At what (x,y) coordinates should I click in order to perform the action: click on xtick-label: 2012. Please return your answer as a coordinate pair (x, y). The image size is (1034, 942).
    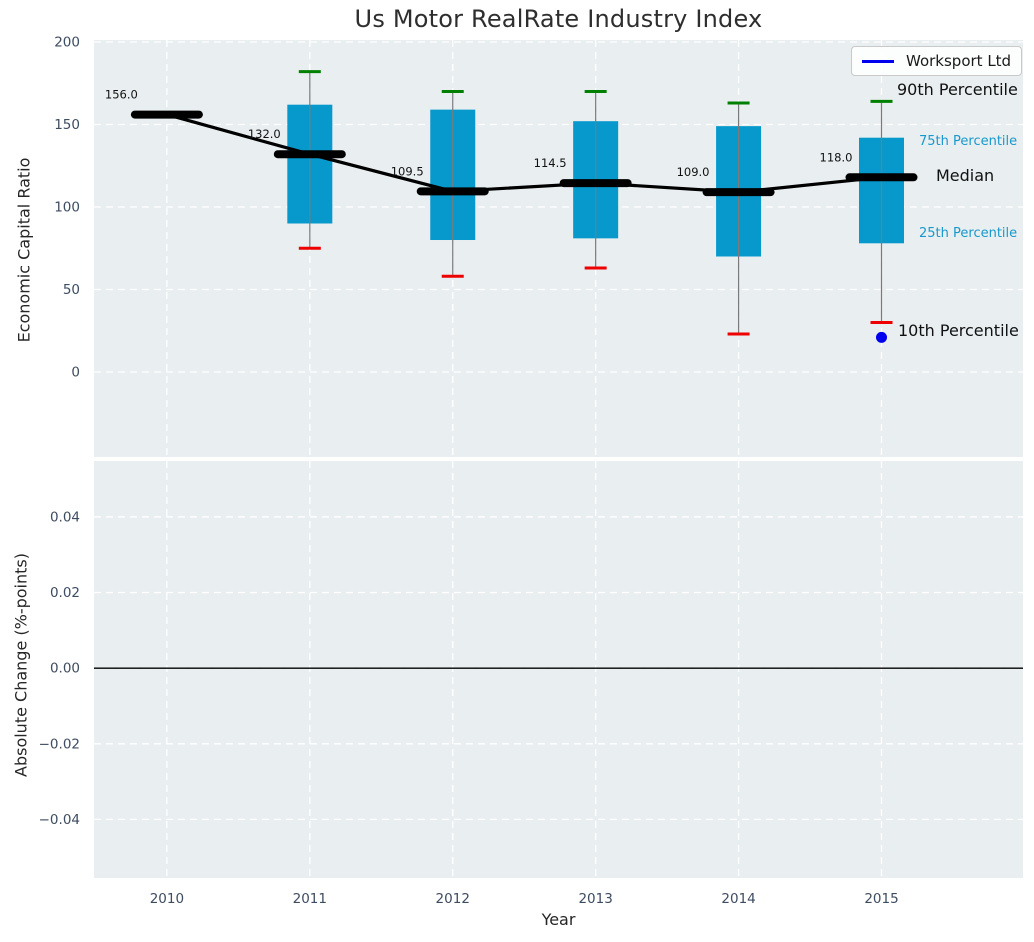
    Looking at the image, I should click on (453, 899).